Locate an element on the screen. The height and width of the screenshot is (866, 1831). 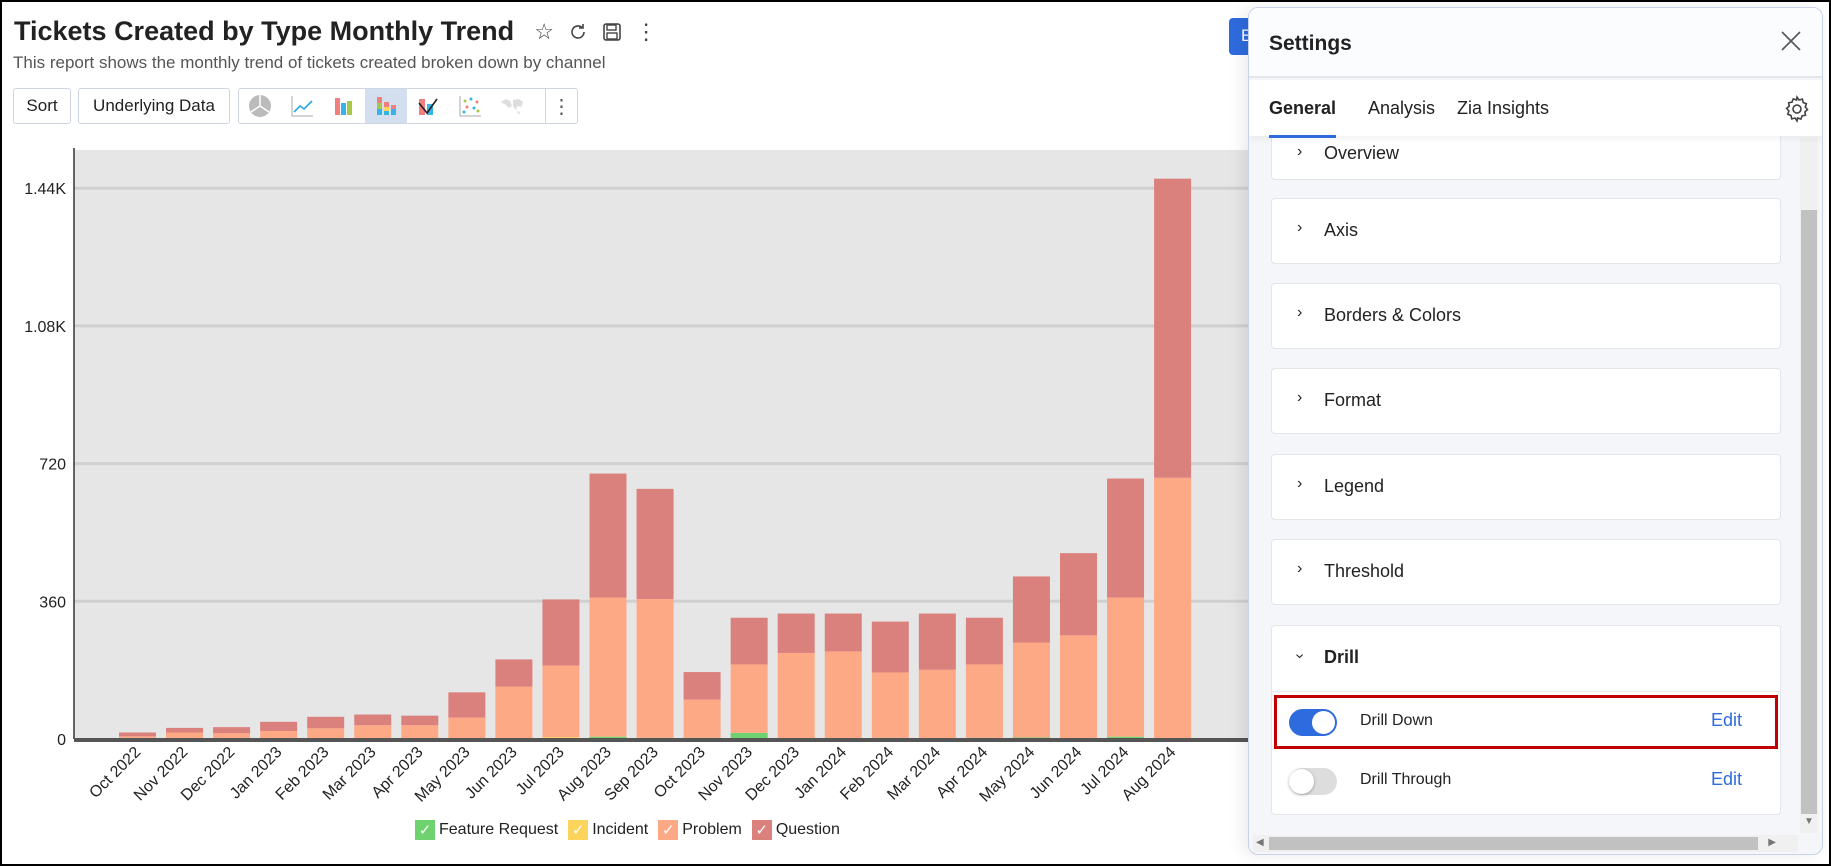
section-format: › Format is located at coordinates (1526, 401).